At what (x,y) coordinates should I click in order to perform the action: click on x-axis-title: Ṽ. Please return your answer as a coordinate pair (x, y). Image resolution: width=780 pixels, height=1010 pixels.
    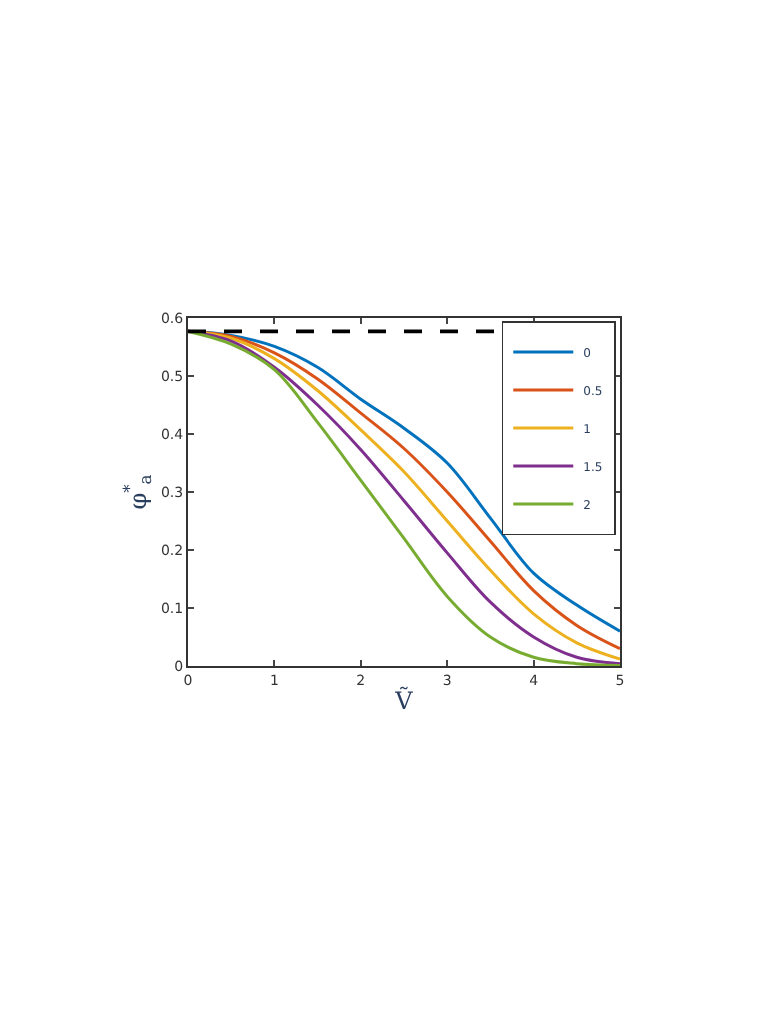
    Looking at the image, I should click on (403, 699).